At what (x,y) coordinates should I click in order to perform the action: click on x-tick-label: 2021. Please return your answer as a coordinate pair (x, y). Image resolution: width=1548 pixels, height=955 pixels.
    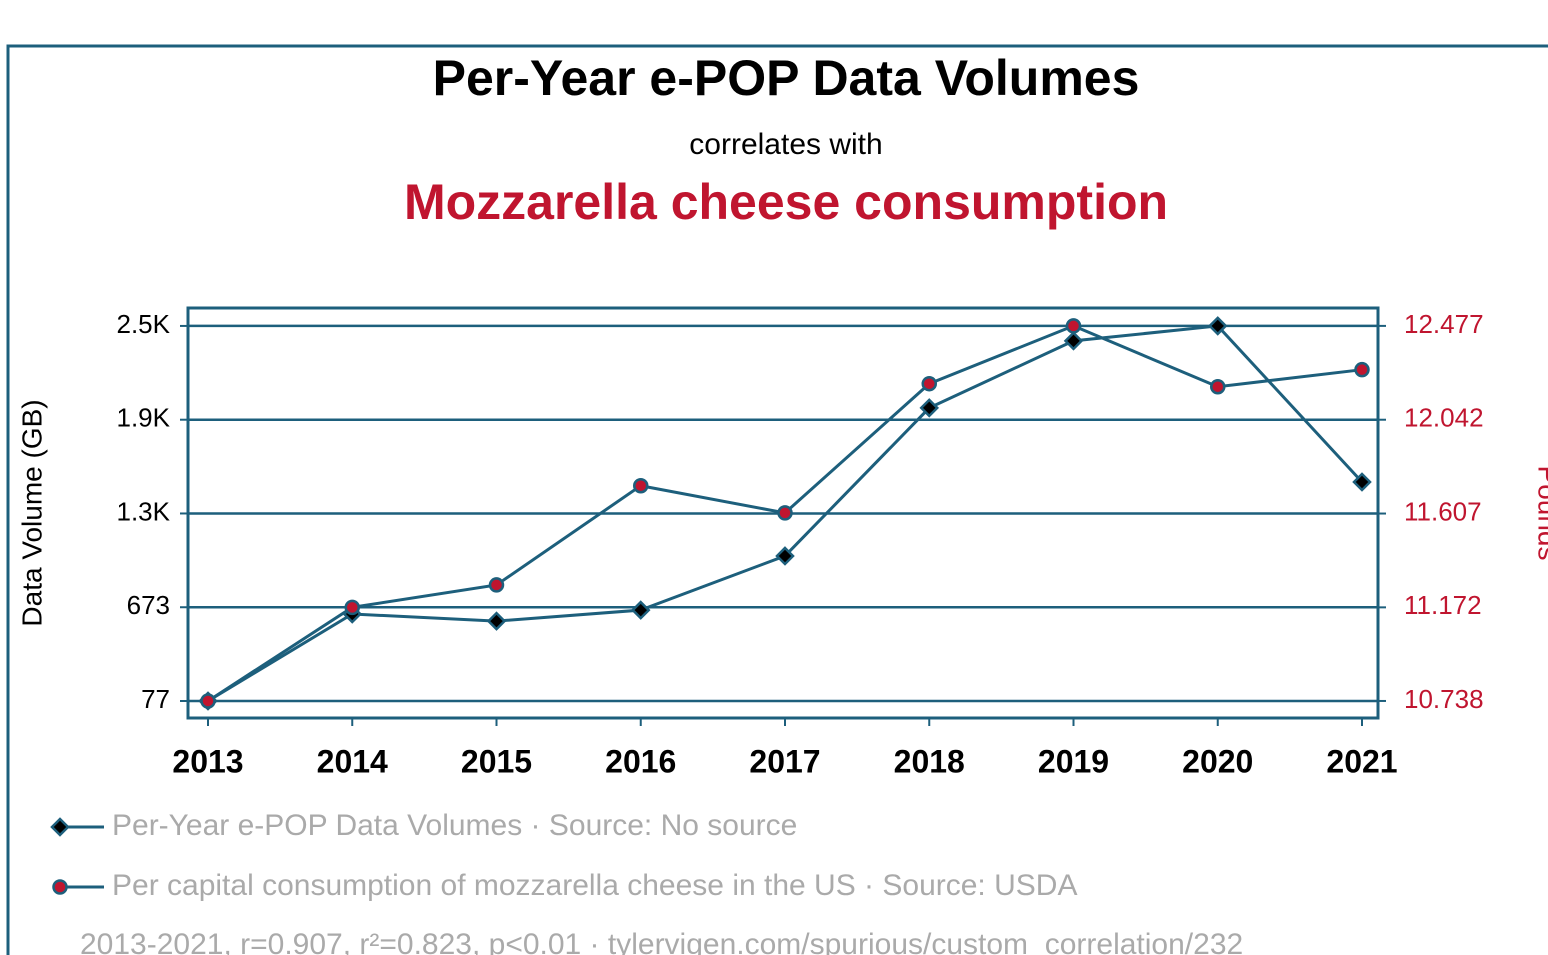
    Looking at the image, I should click on (1361, 761).